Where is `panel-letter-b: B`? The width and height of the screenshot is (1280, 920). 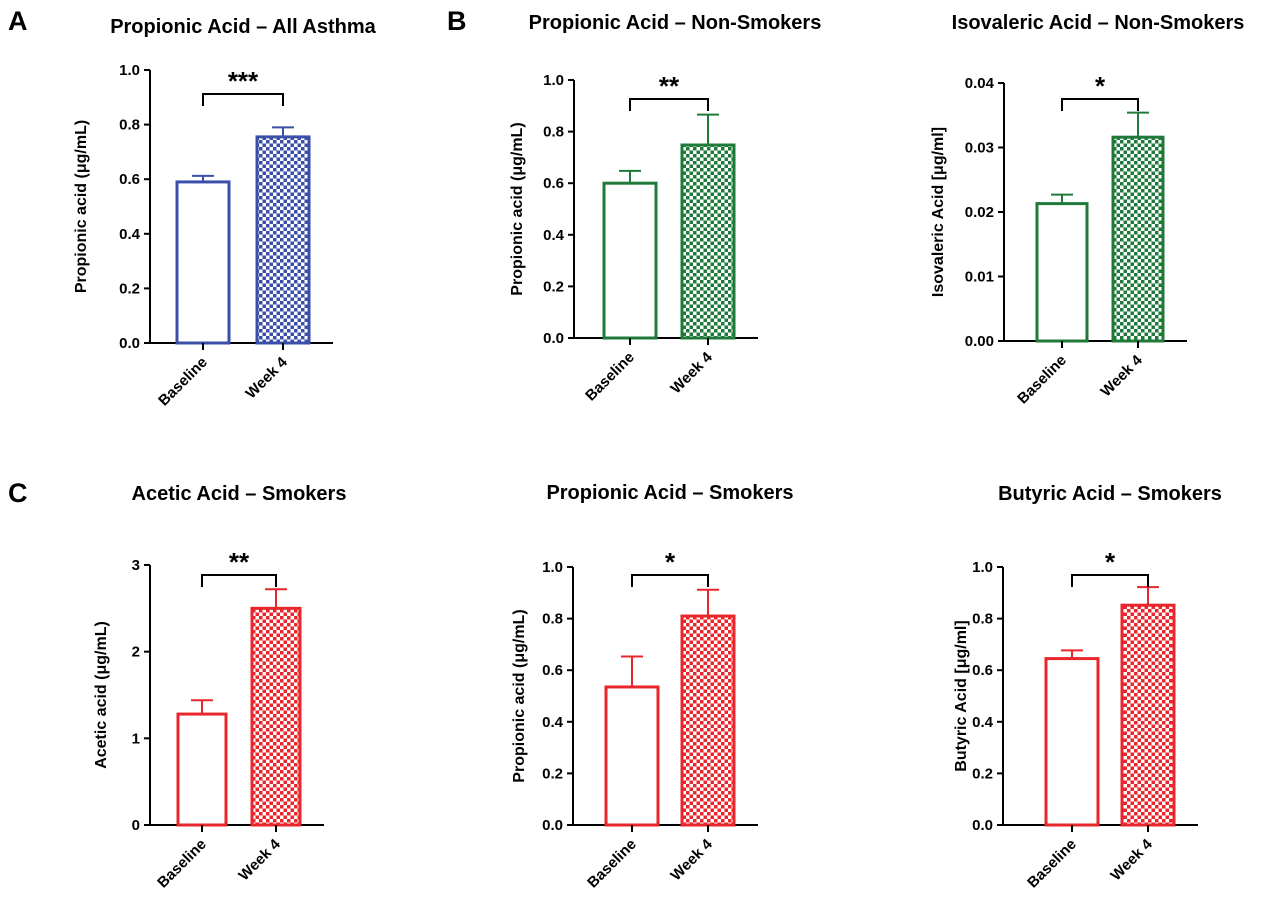 panel-letter-b: B is located at coordinates (457, 21).